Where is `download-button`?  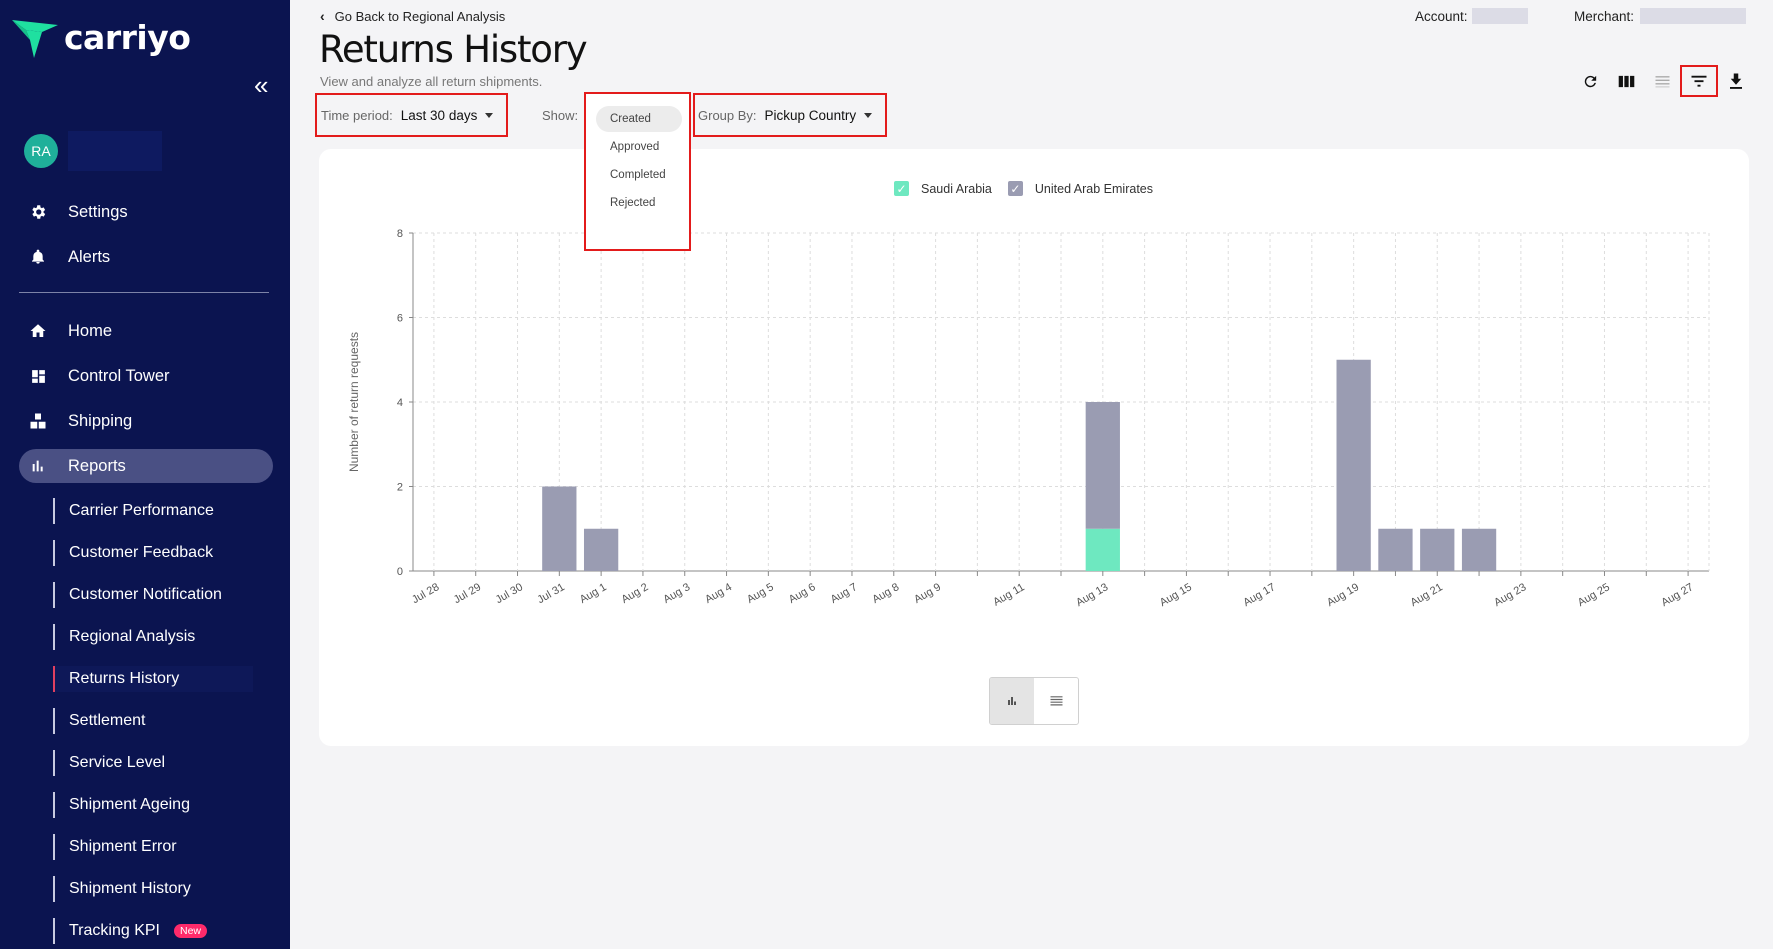
download-button is located at coordinates (1736, 81).